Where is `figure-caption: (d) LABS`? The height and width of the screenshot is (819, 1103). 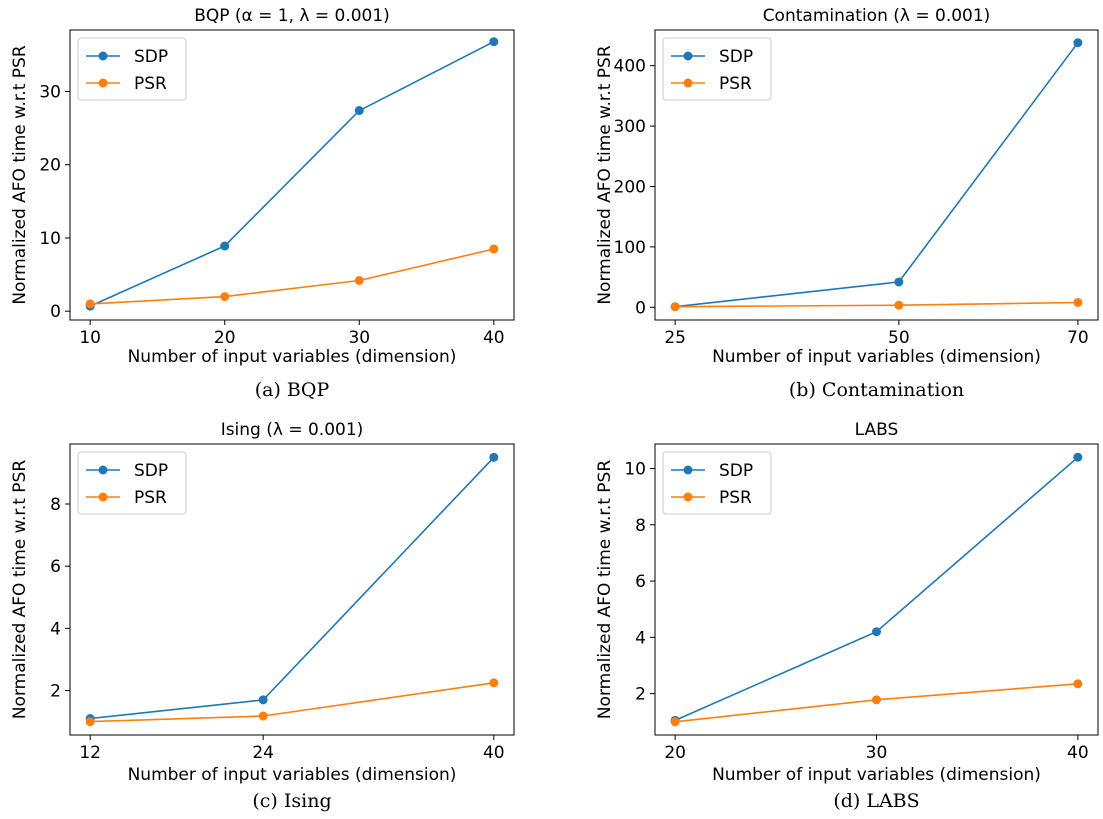 figure-caption: (d) LABS is located at coordinates (876, 801).